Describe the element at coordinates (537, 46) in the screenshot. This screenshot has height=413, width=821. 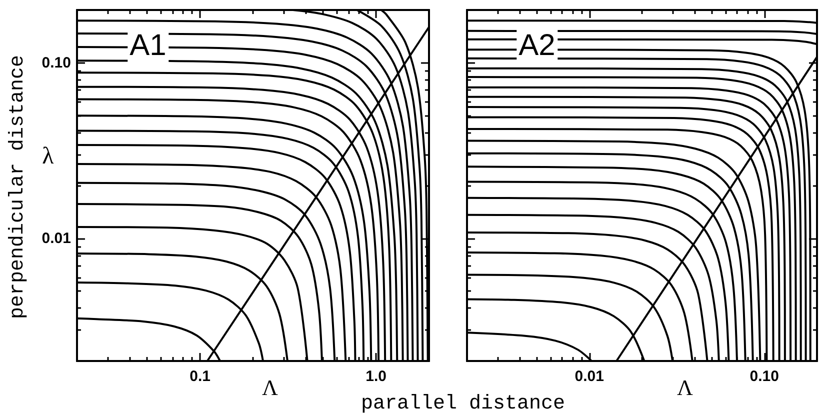
I see `annotation: A2` at that location.